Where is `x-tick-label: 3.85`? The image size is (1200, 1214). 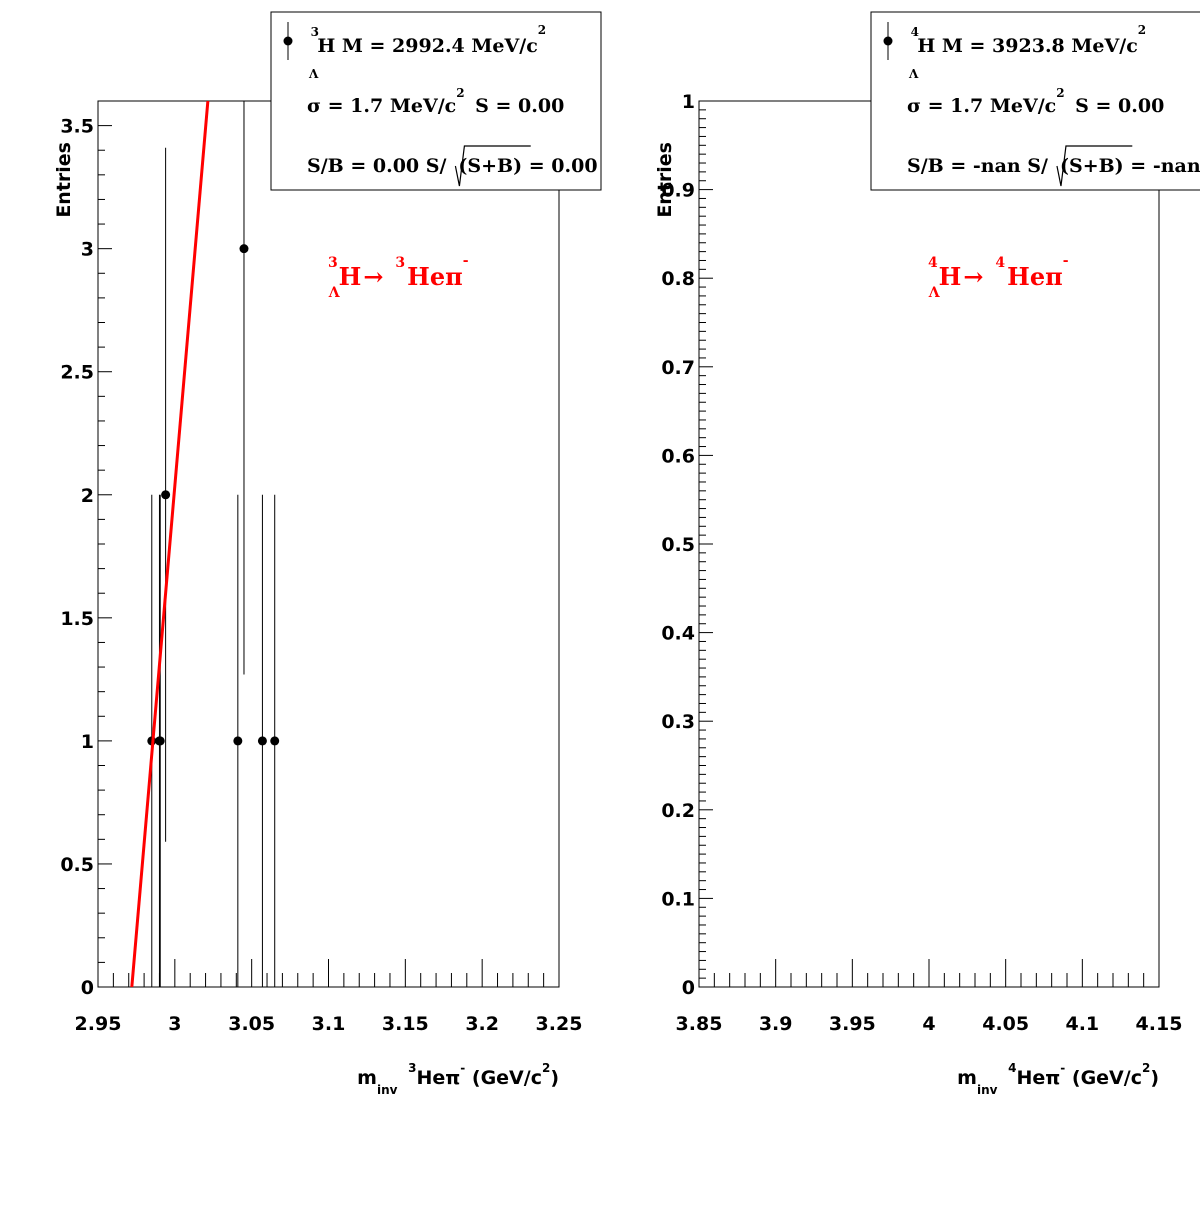
x-tick-label: 3.85 is located at coordinates (699, 1024).